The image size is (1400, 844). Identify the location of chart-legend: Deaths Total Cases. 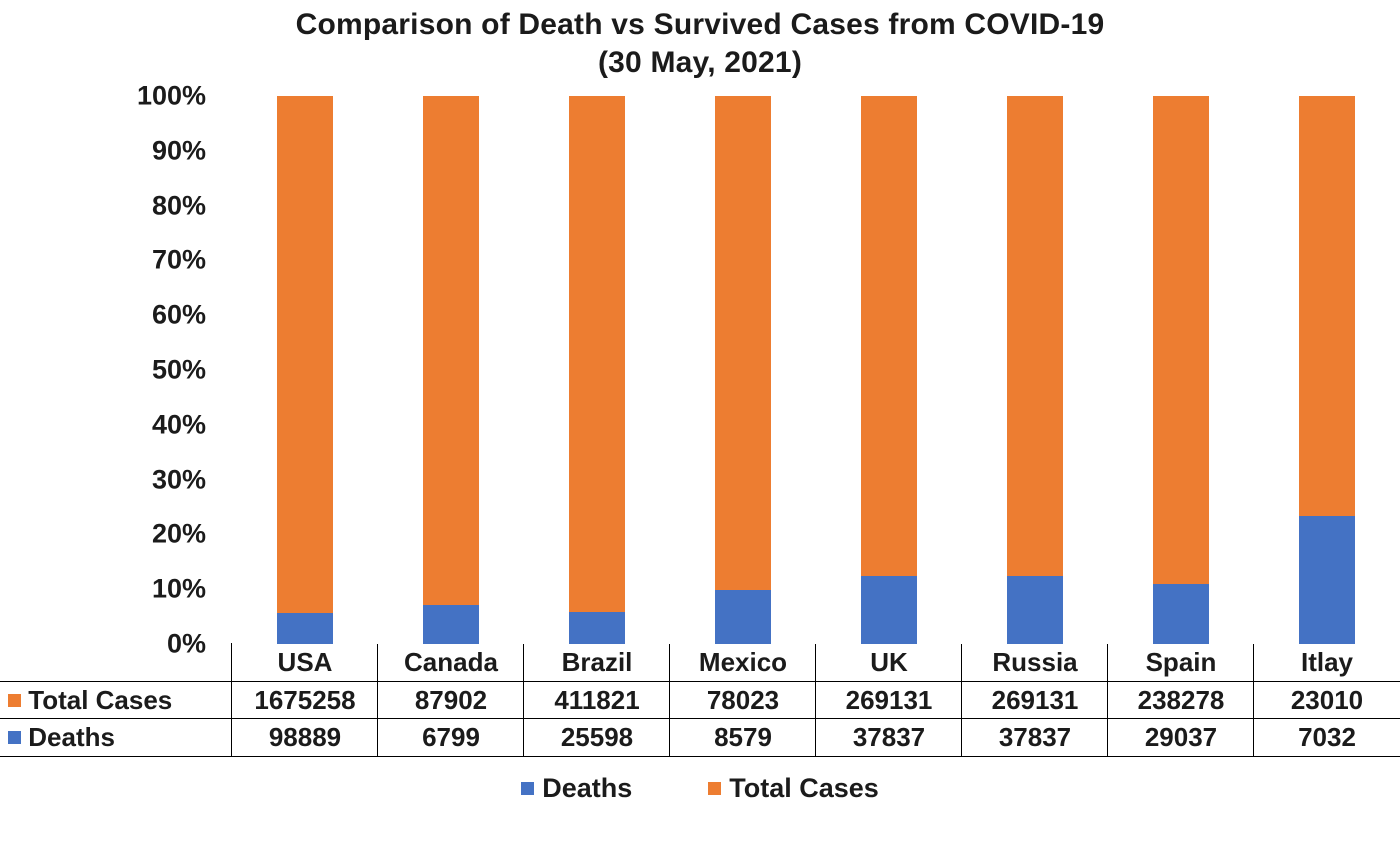
(700, 788).